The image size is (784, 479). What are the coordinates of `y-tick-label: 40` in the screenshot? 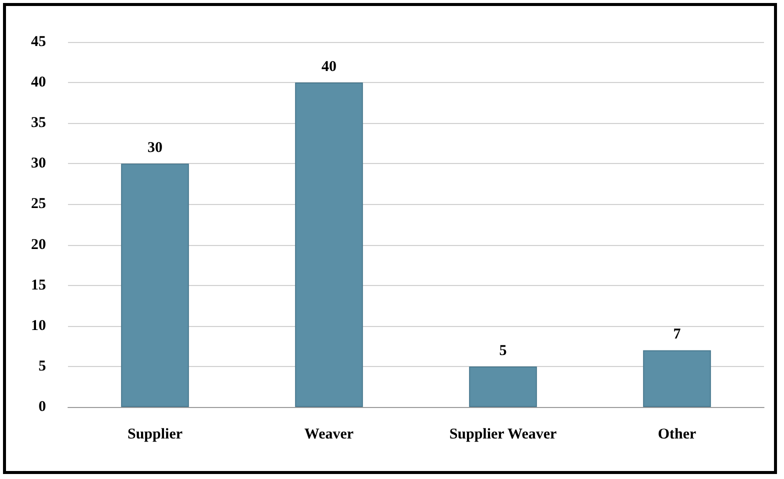 It's located at (38, 82).